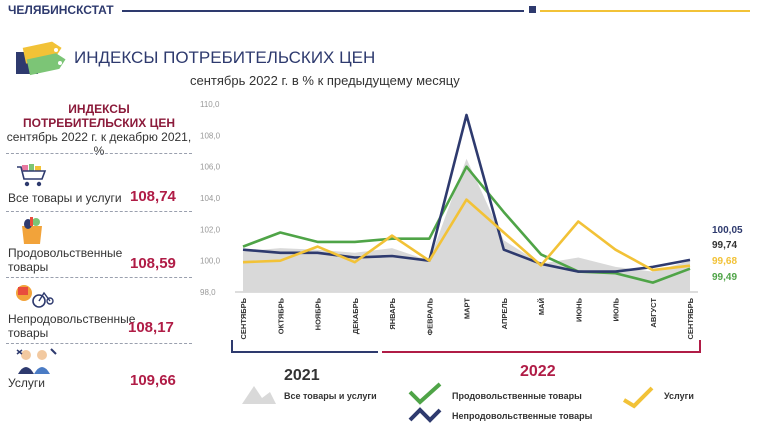  I want to click on x-tick-label: АВГУСТ, so click(653, 313).